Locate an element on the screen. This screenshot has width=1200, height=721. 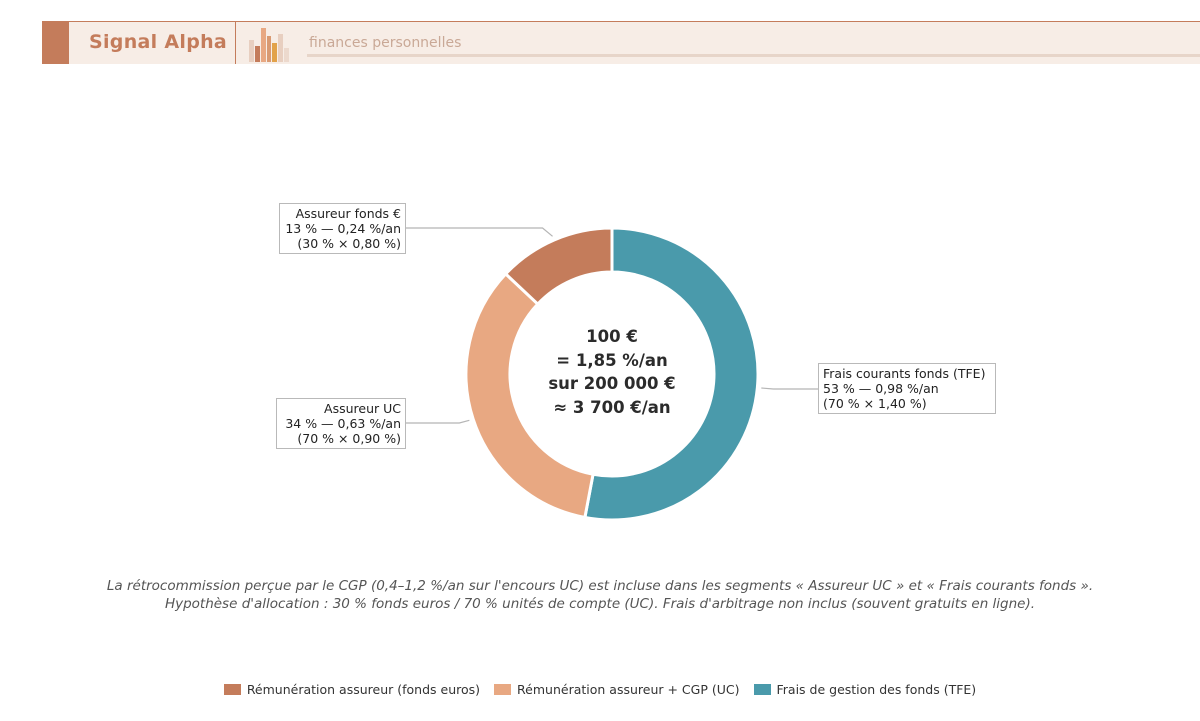
legend-item: Frais de gestion des fonds (TFE) is located at coordinates (865, 689).